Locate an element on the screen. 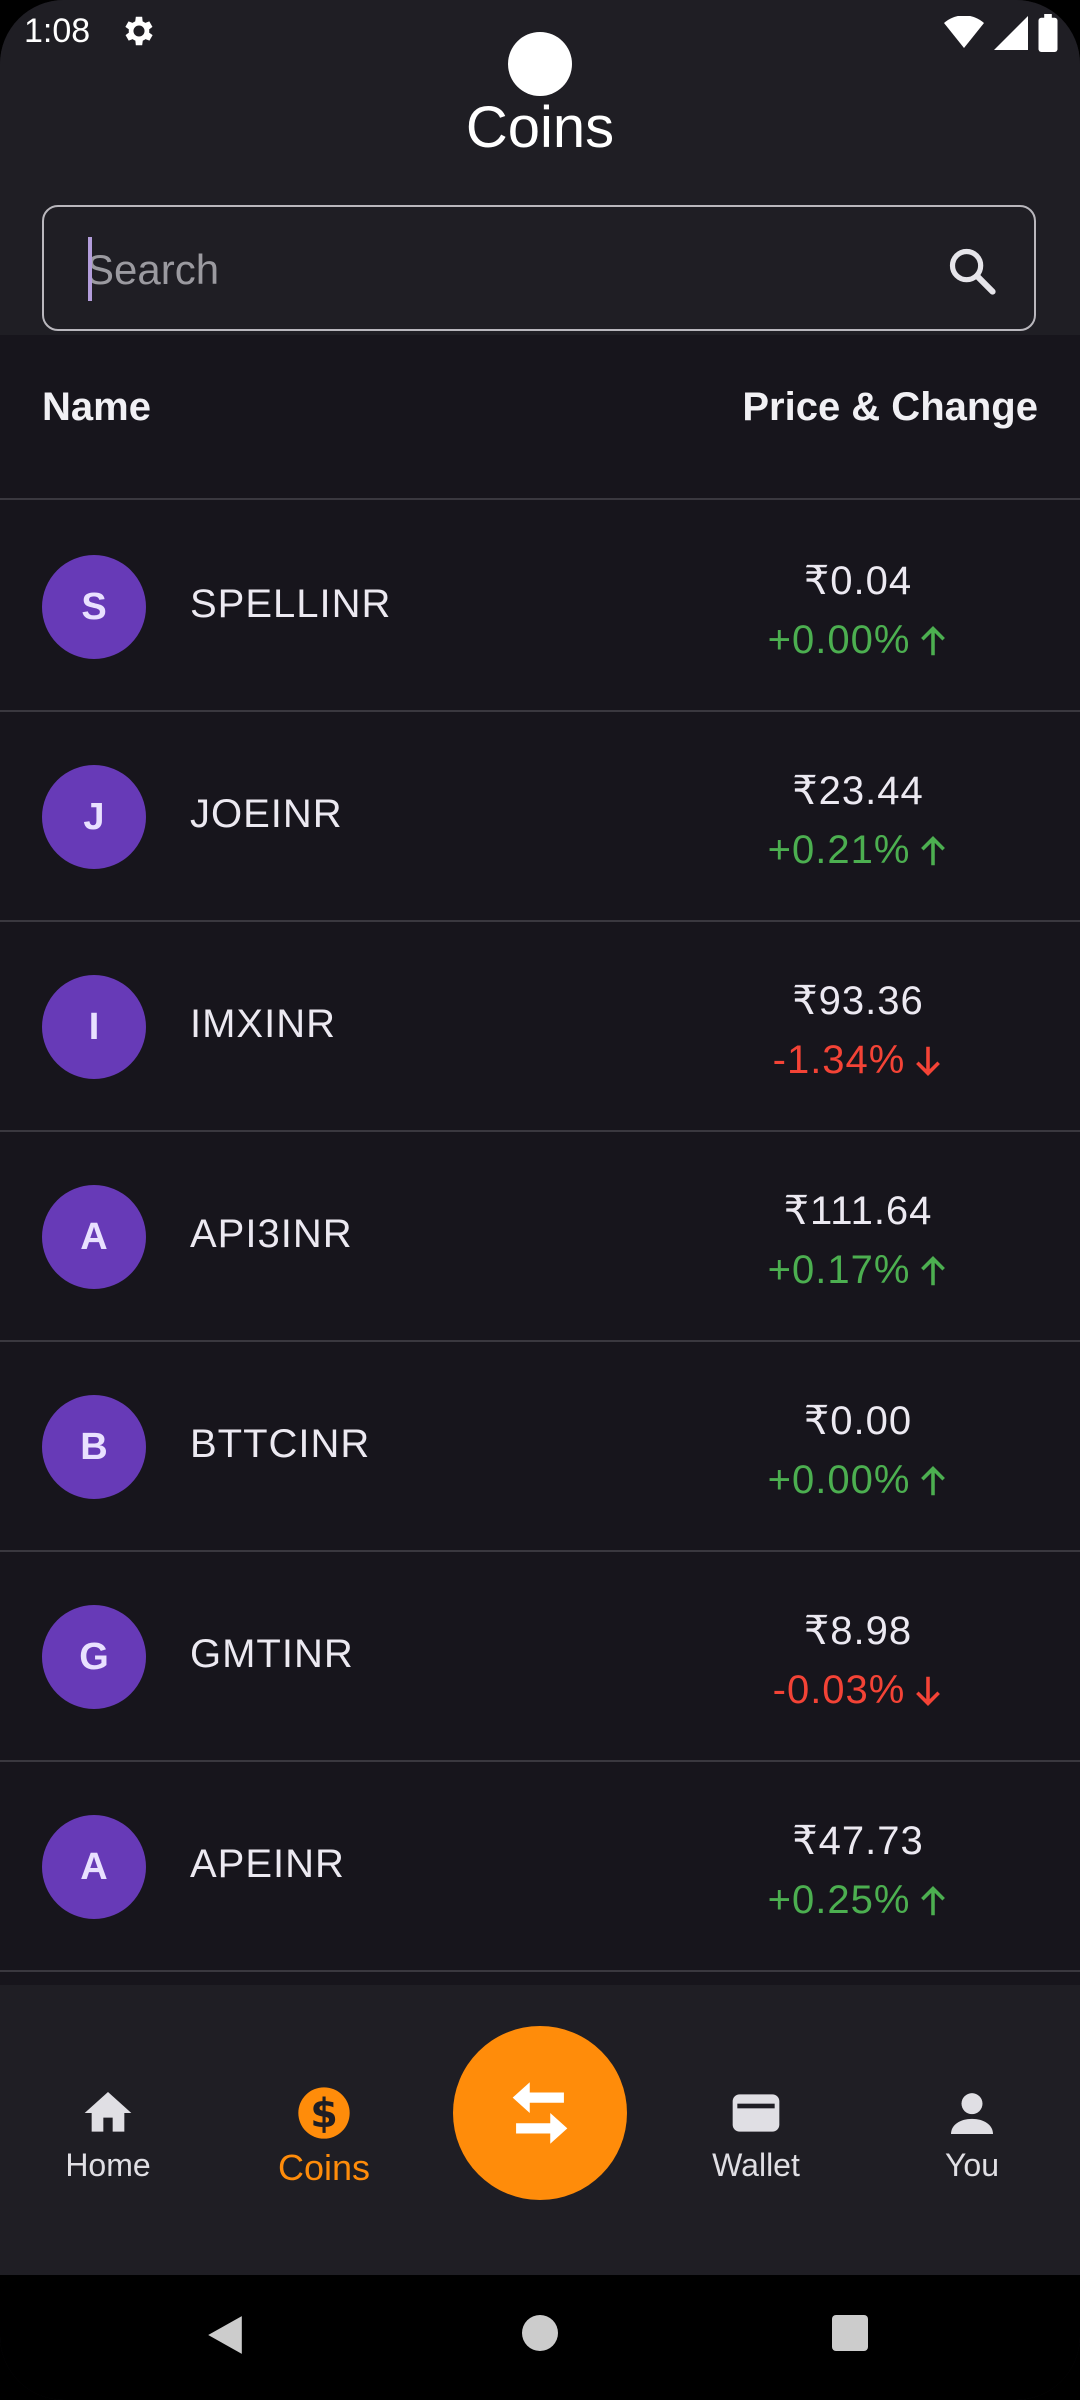 The image size is (1080, 2400). coin-symbol: IMXINR is located at coordinates (263, 1024).